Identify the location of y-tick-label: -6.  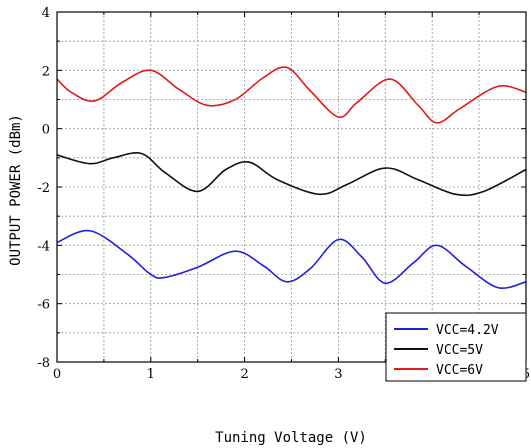
(43, 305).